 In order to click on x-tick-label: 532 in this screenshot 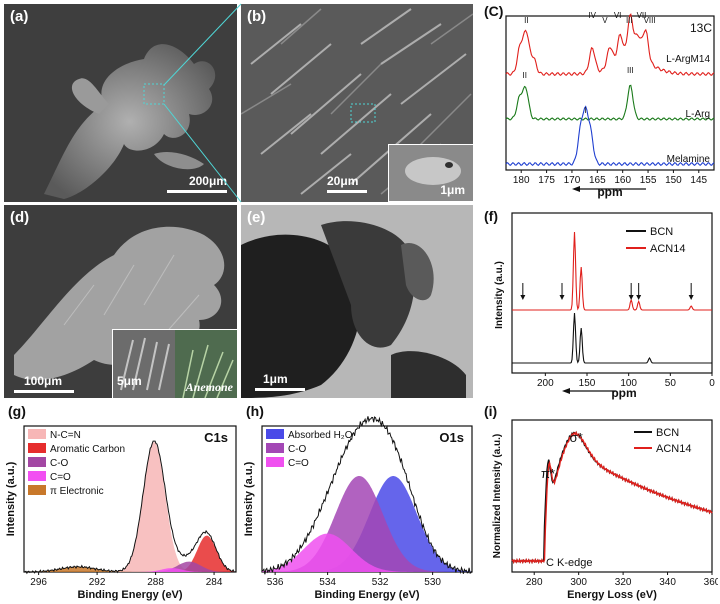, I will do `click(380, 582)`.